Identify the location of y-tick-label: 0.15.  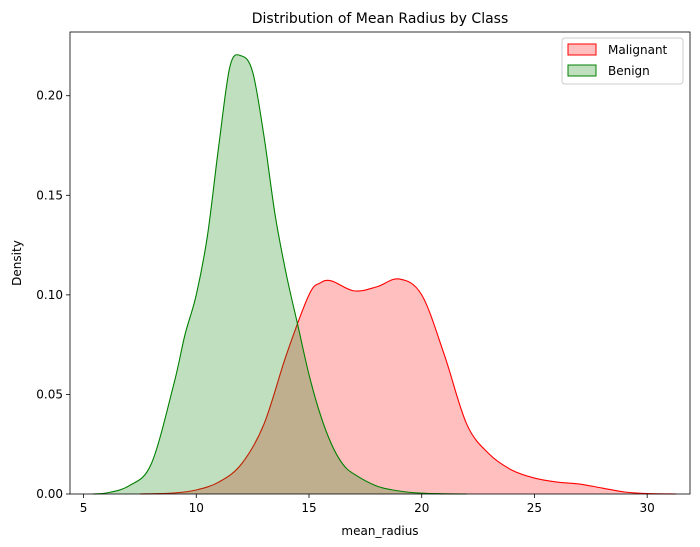
(49, 195).